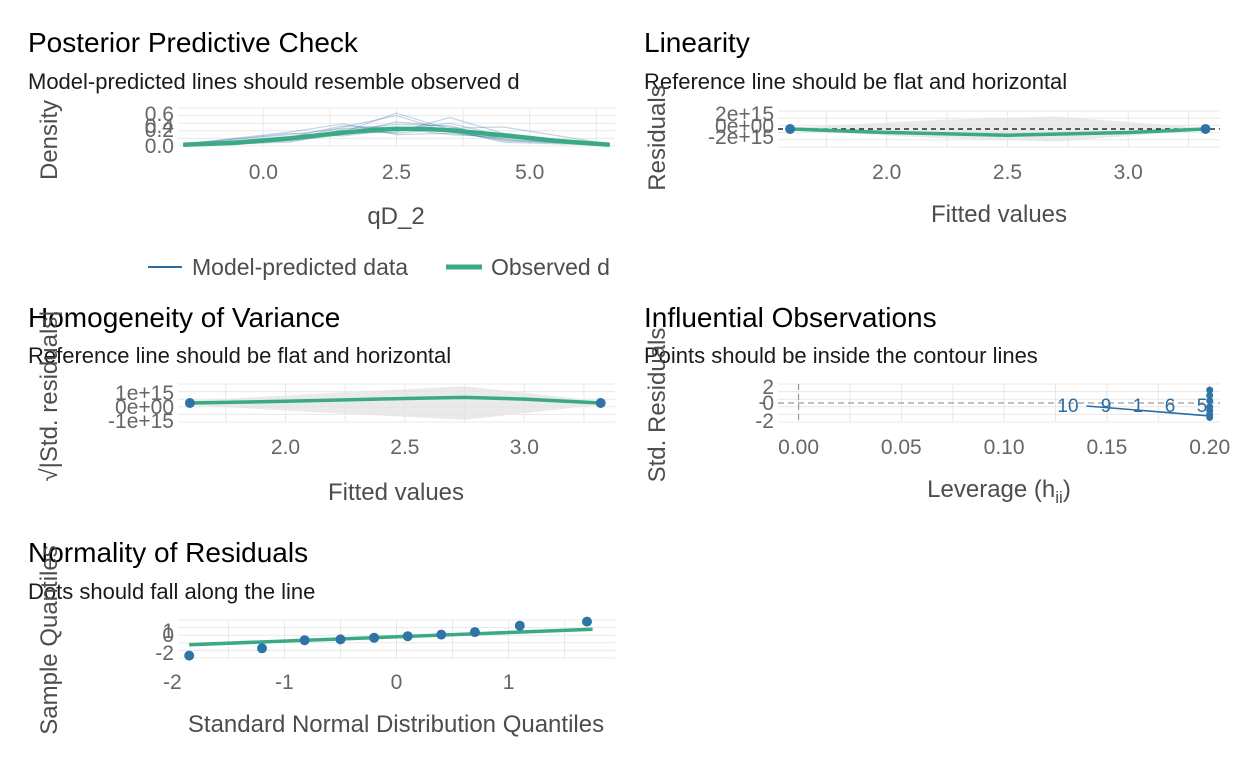 The width and height of the screenshot is (1248, 768). Describe the element at coordinates (159, 146) in the screenshot. I see `y-tick-label: 0.0` at that location.